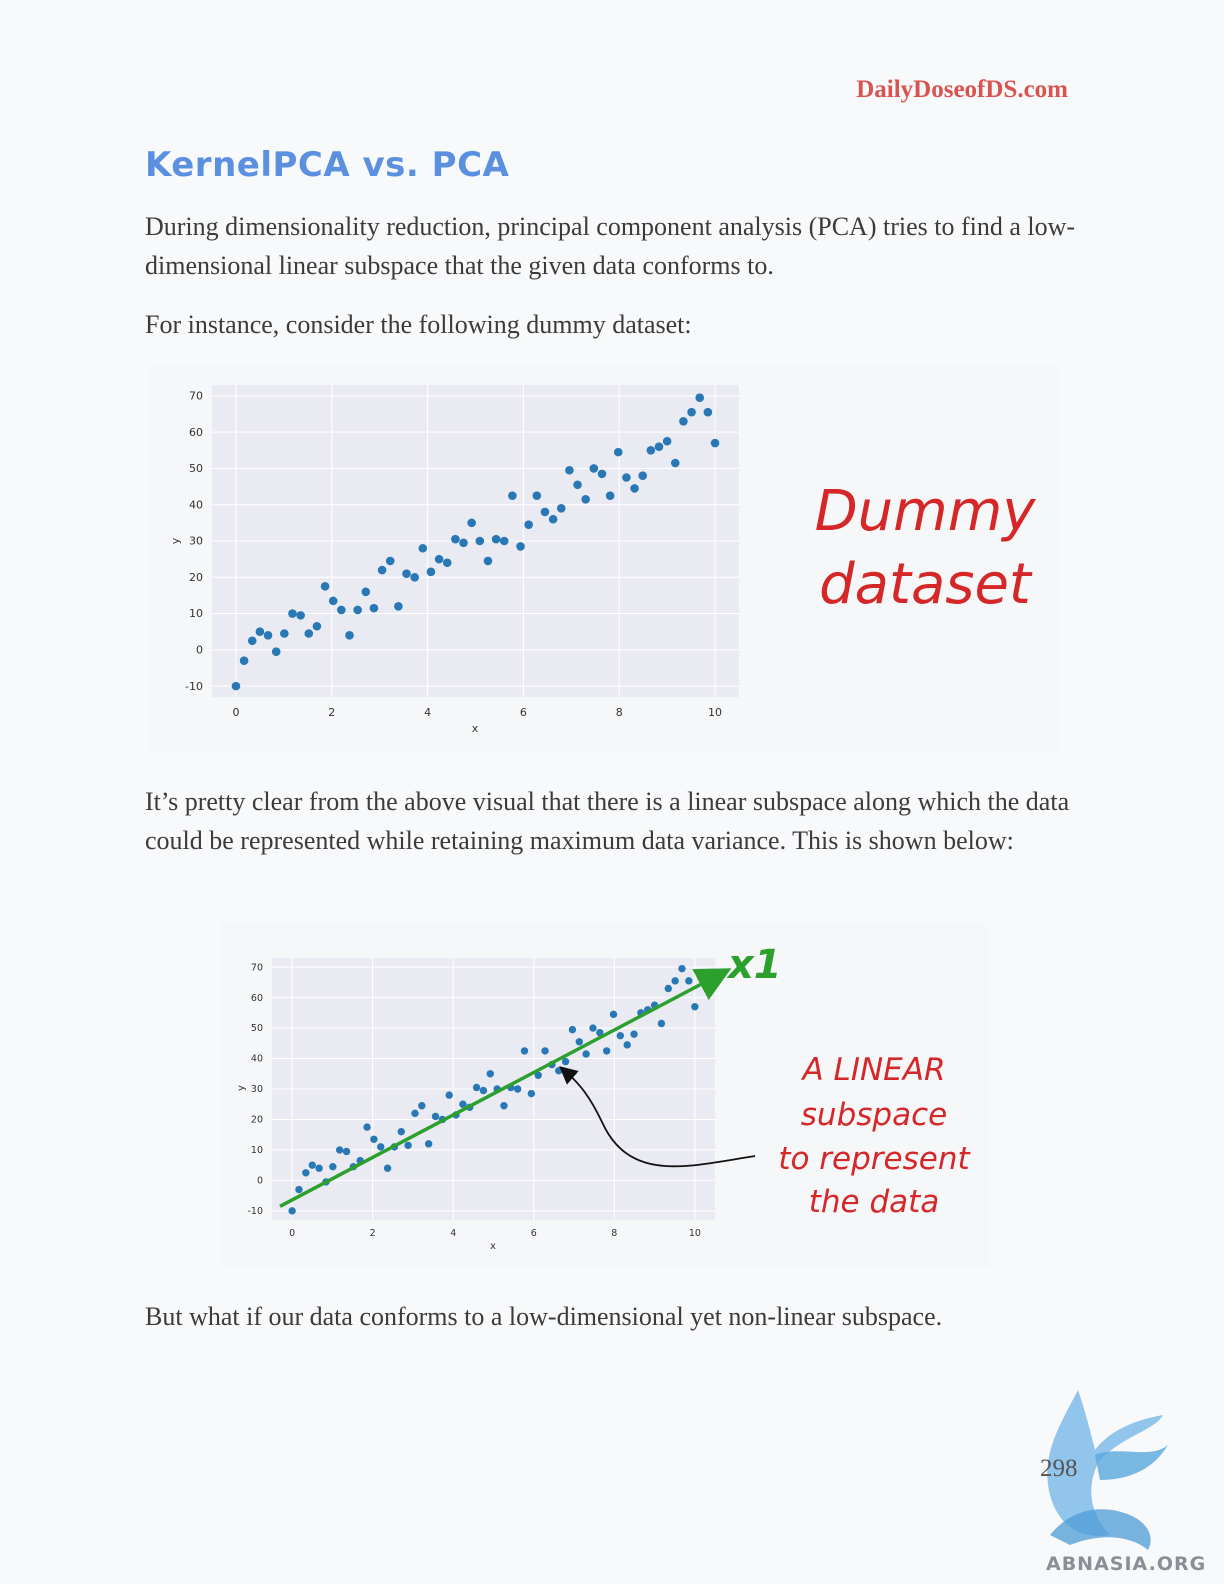 The image size is (1224, 1584). What do you see at coordinates (257, 1150) in the screenshot?
I see `y-tick-label: 10` at bounding box center [257, 1150].